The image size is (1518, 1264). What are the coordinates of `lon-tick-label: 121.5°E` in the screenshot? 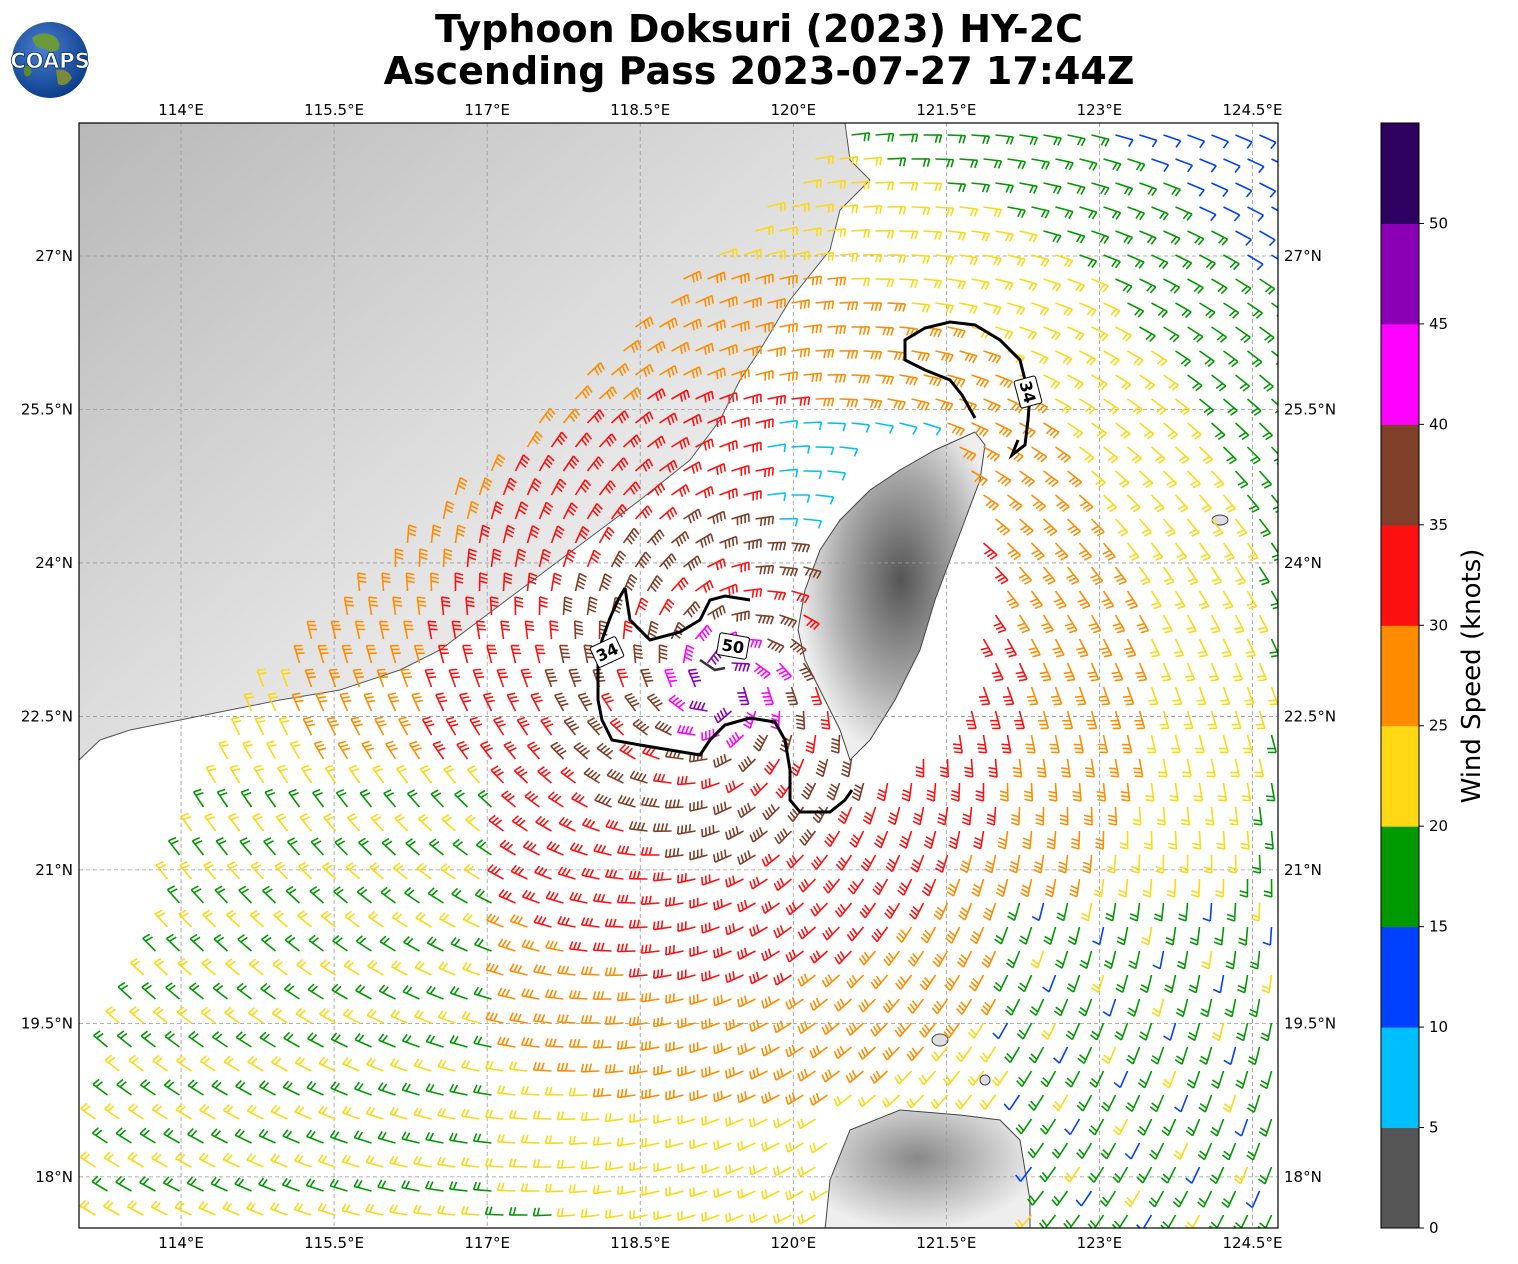 It's located at (946, 110).